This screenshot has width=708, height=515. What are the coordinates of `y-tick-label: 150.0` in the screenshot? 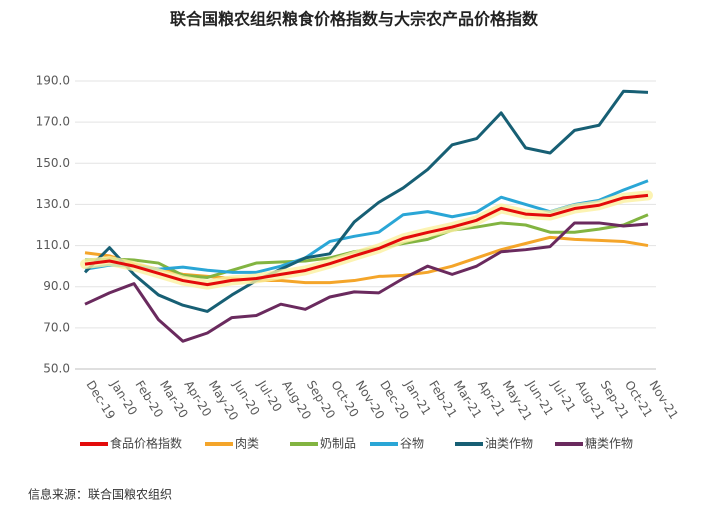 It's located at (53, 163).